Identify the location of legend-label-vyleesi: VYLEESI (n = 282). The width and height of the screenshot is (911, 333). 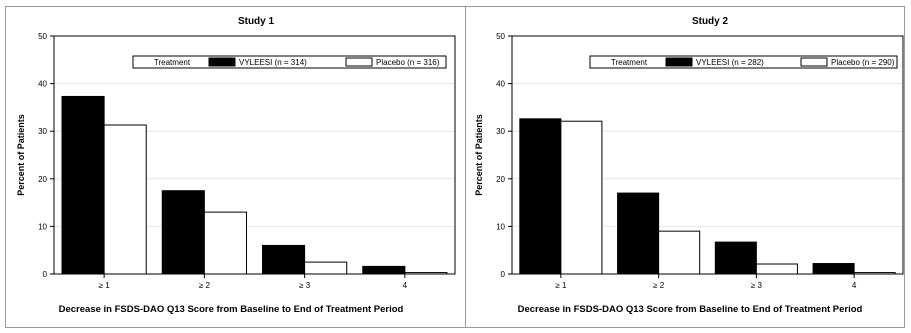
(730, 62).